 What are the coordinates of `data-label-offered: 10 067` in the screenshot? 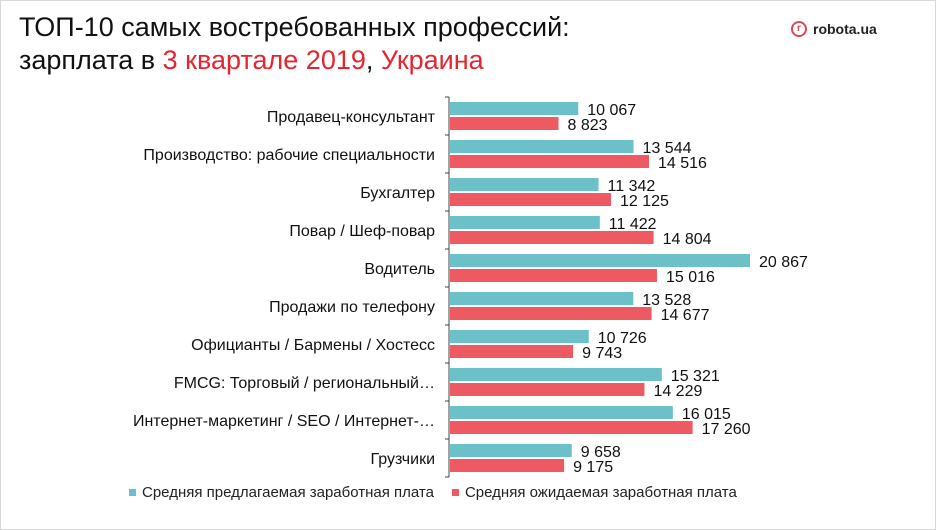 It's located at (611, 110).